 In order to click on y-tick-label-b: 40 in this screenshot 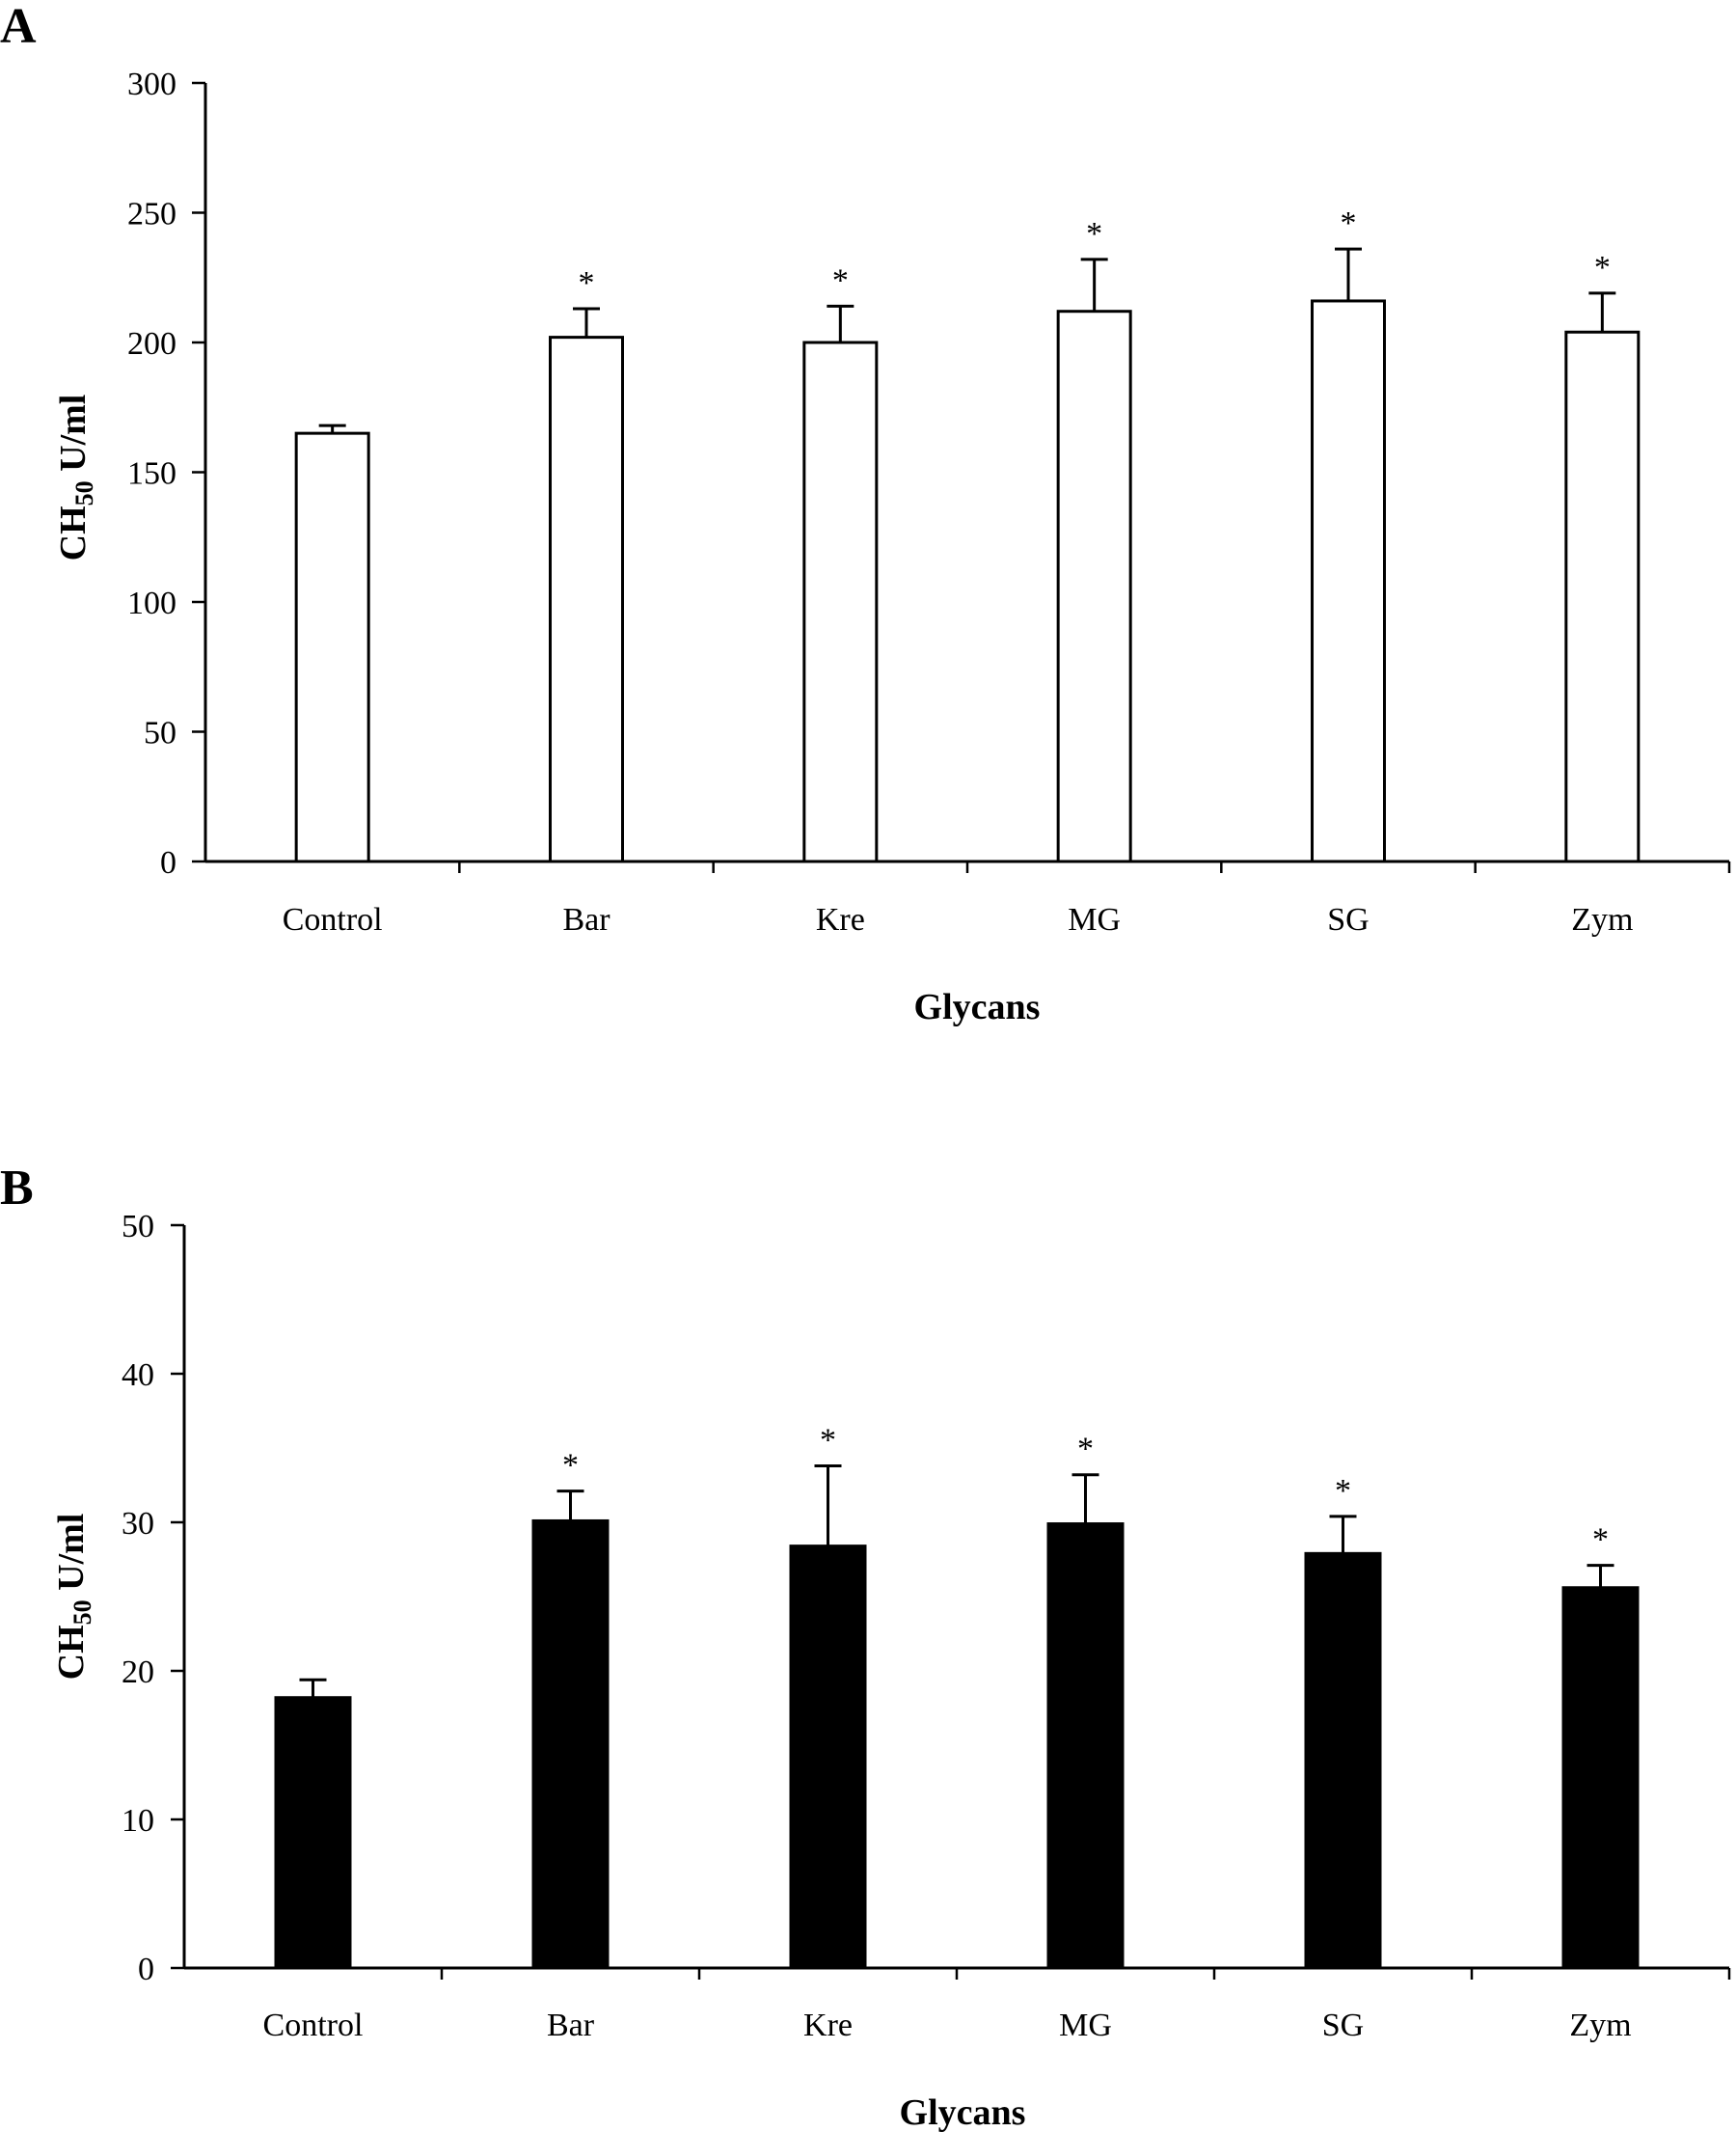, I will do `click(138, 1375)`.